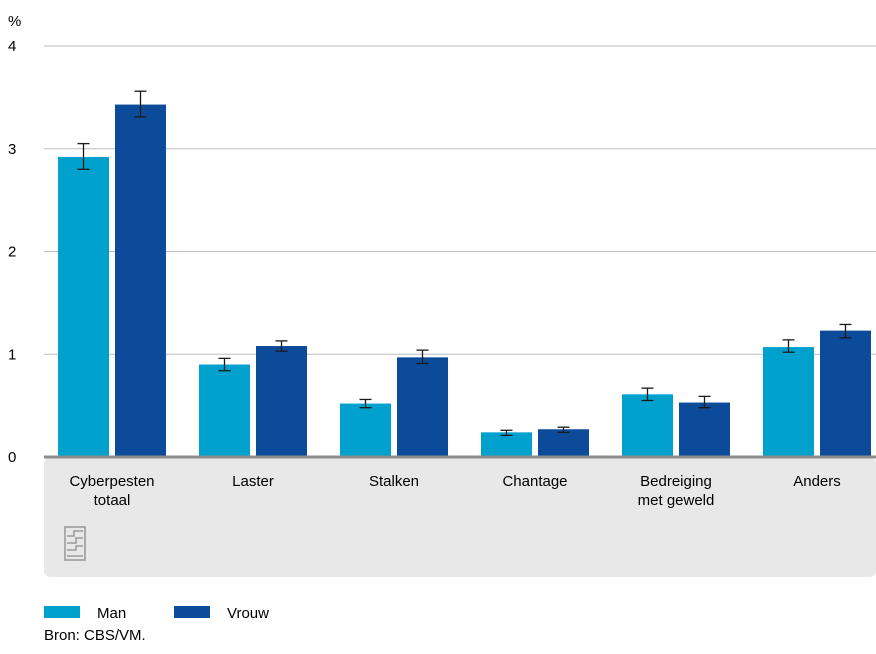 This screenshot has width=876, height=654. What do you see at coordinates (12, 354) in the screenshot?
I see `y-tick-label: 1` at bounding box center [12, 354].